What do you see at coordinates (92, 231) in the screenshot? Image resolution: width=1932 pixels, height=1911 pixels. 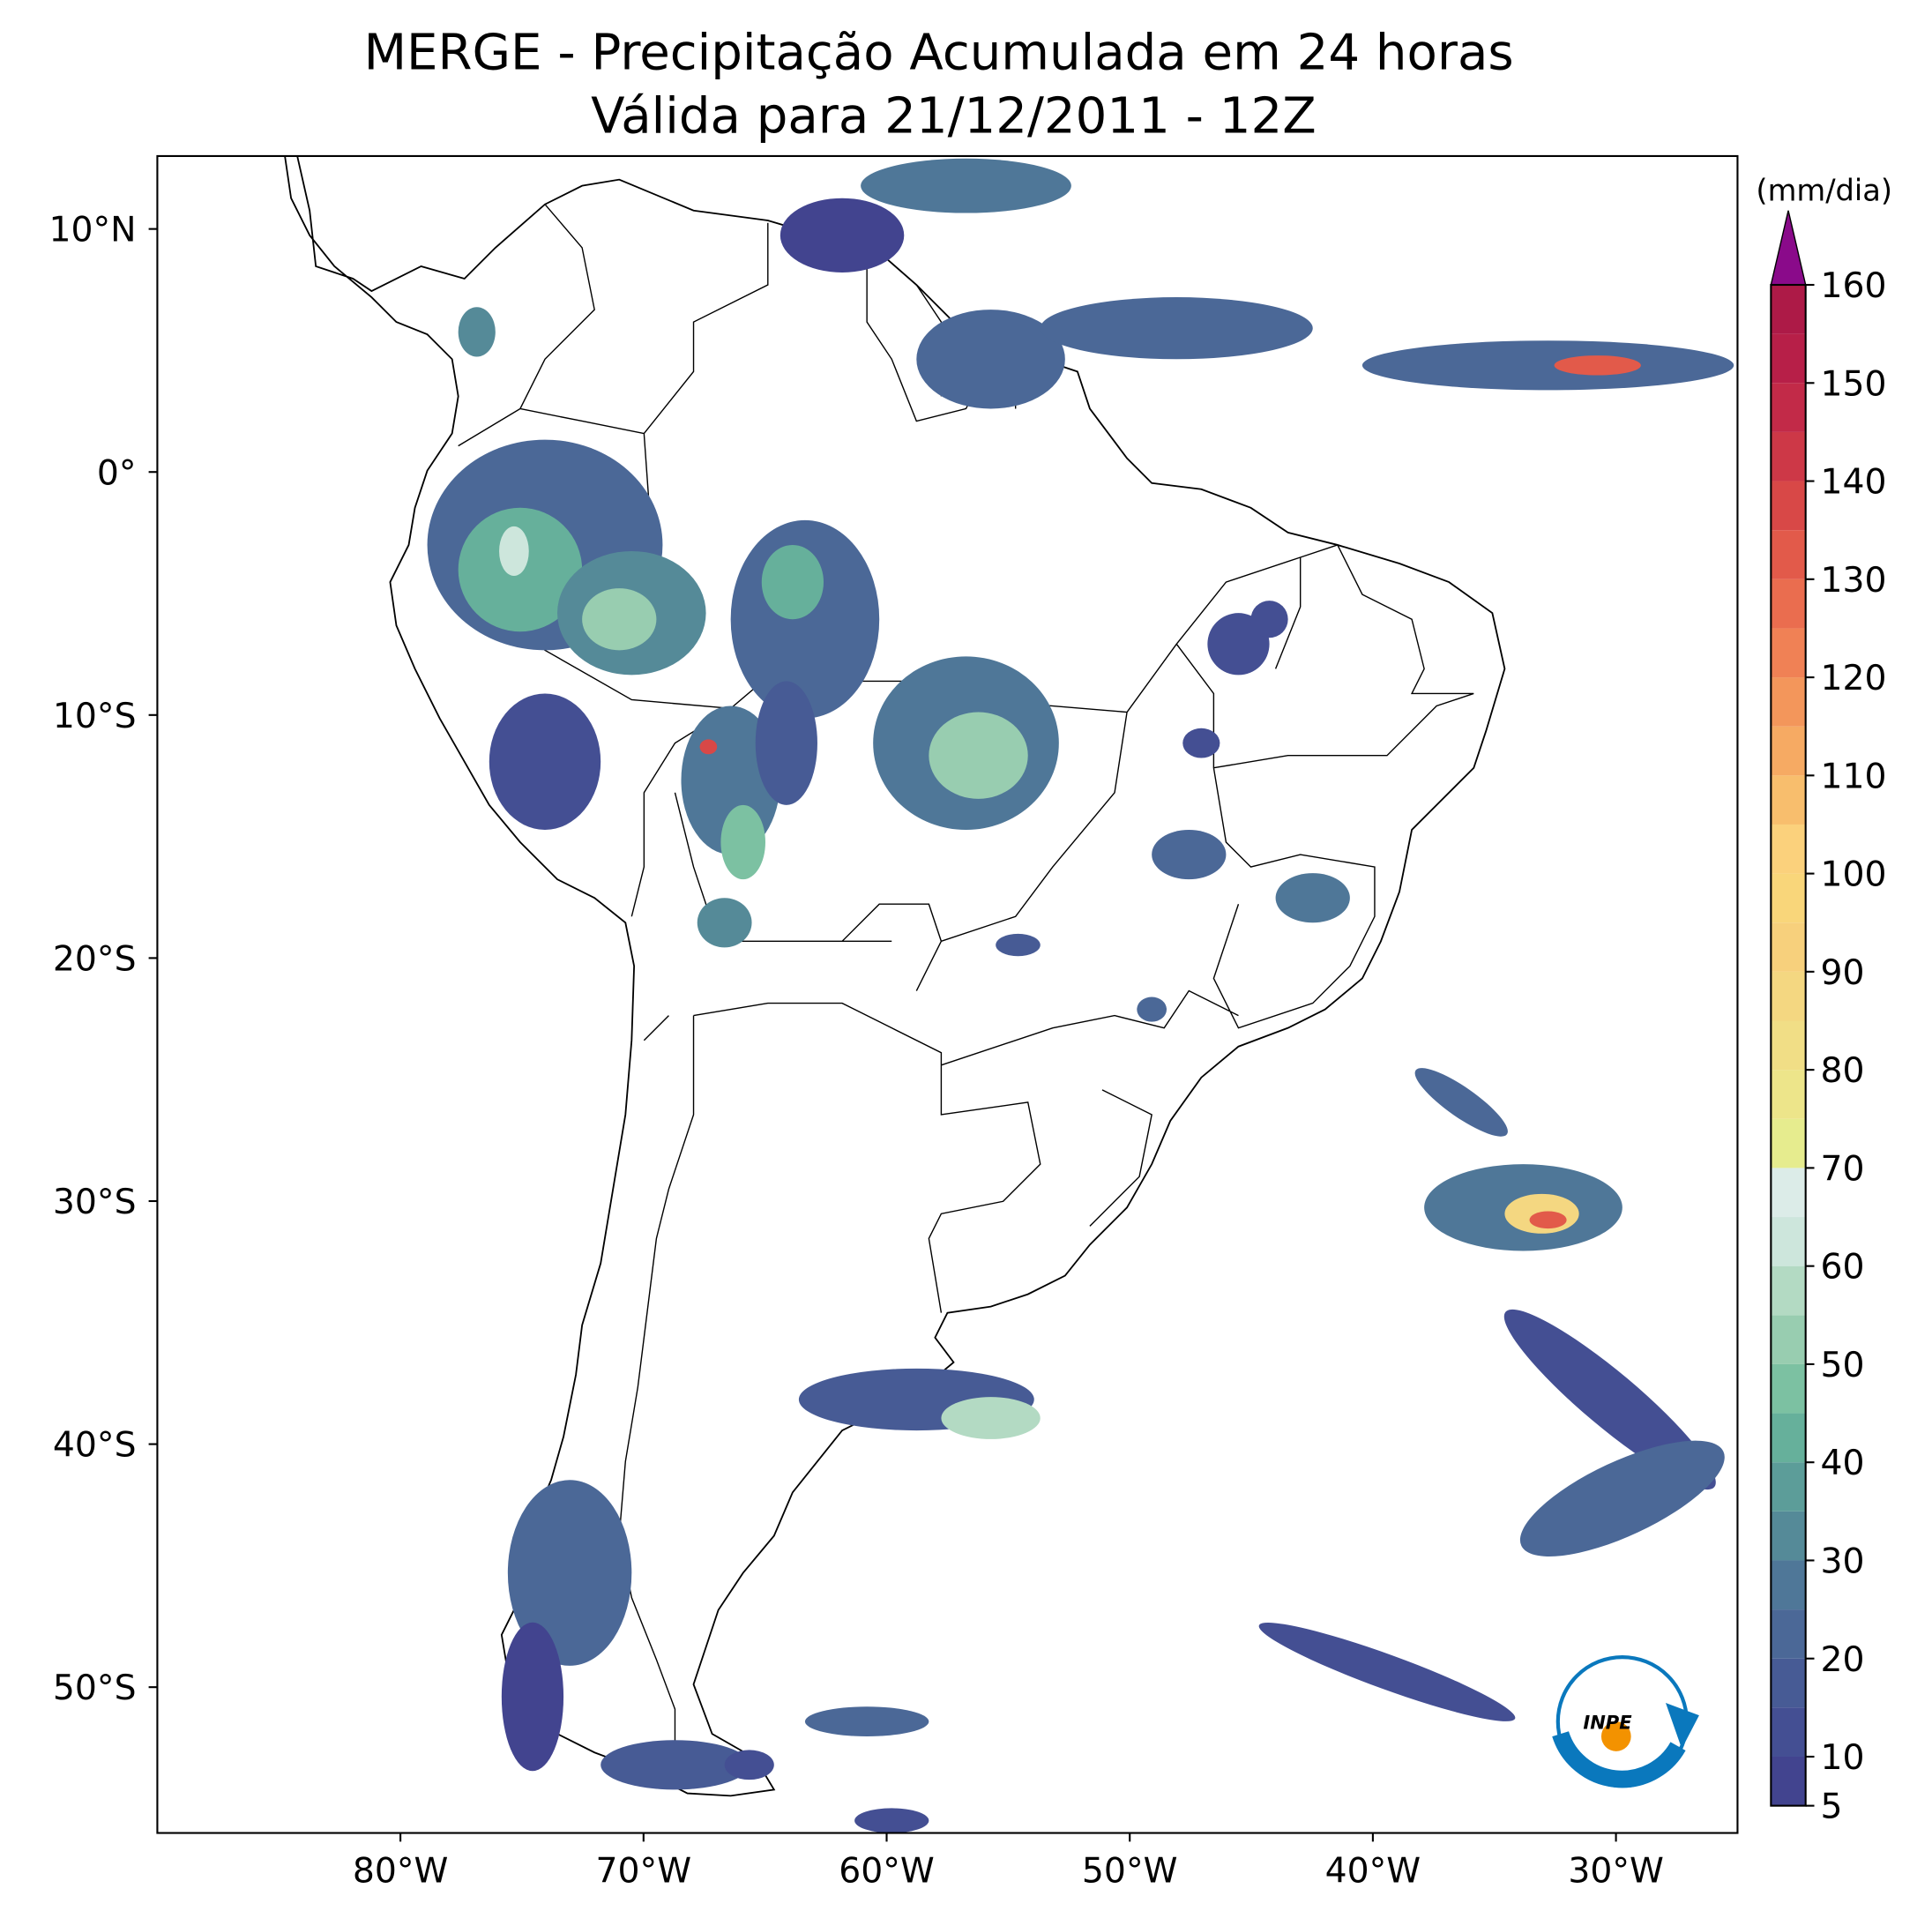 I see `y-tick-label: 10°N` at bounding box center [92, 231].